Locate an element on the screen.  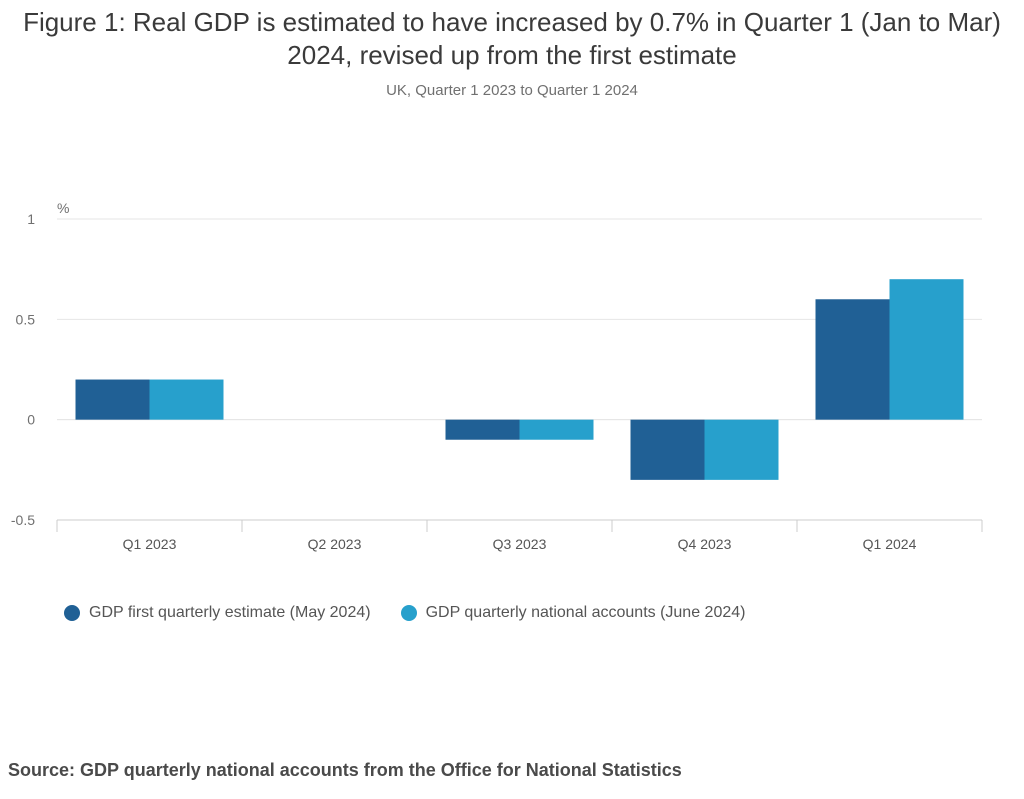
x-tick-label: Q1 2024 is located at coordinates (890, 544).